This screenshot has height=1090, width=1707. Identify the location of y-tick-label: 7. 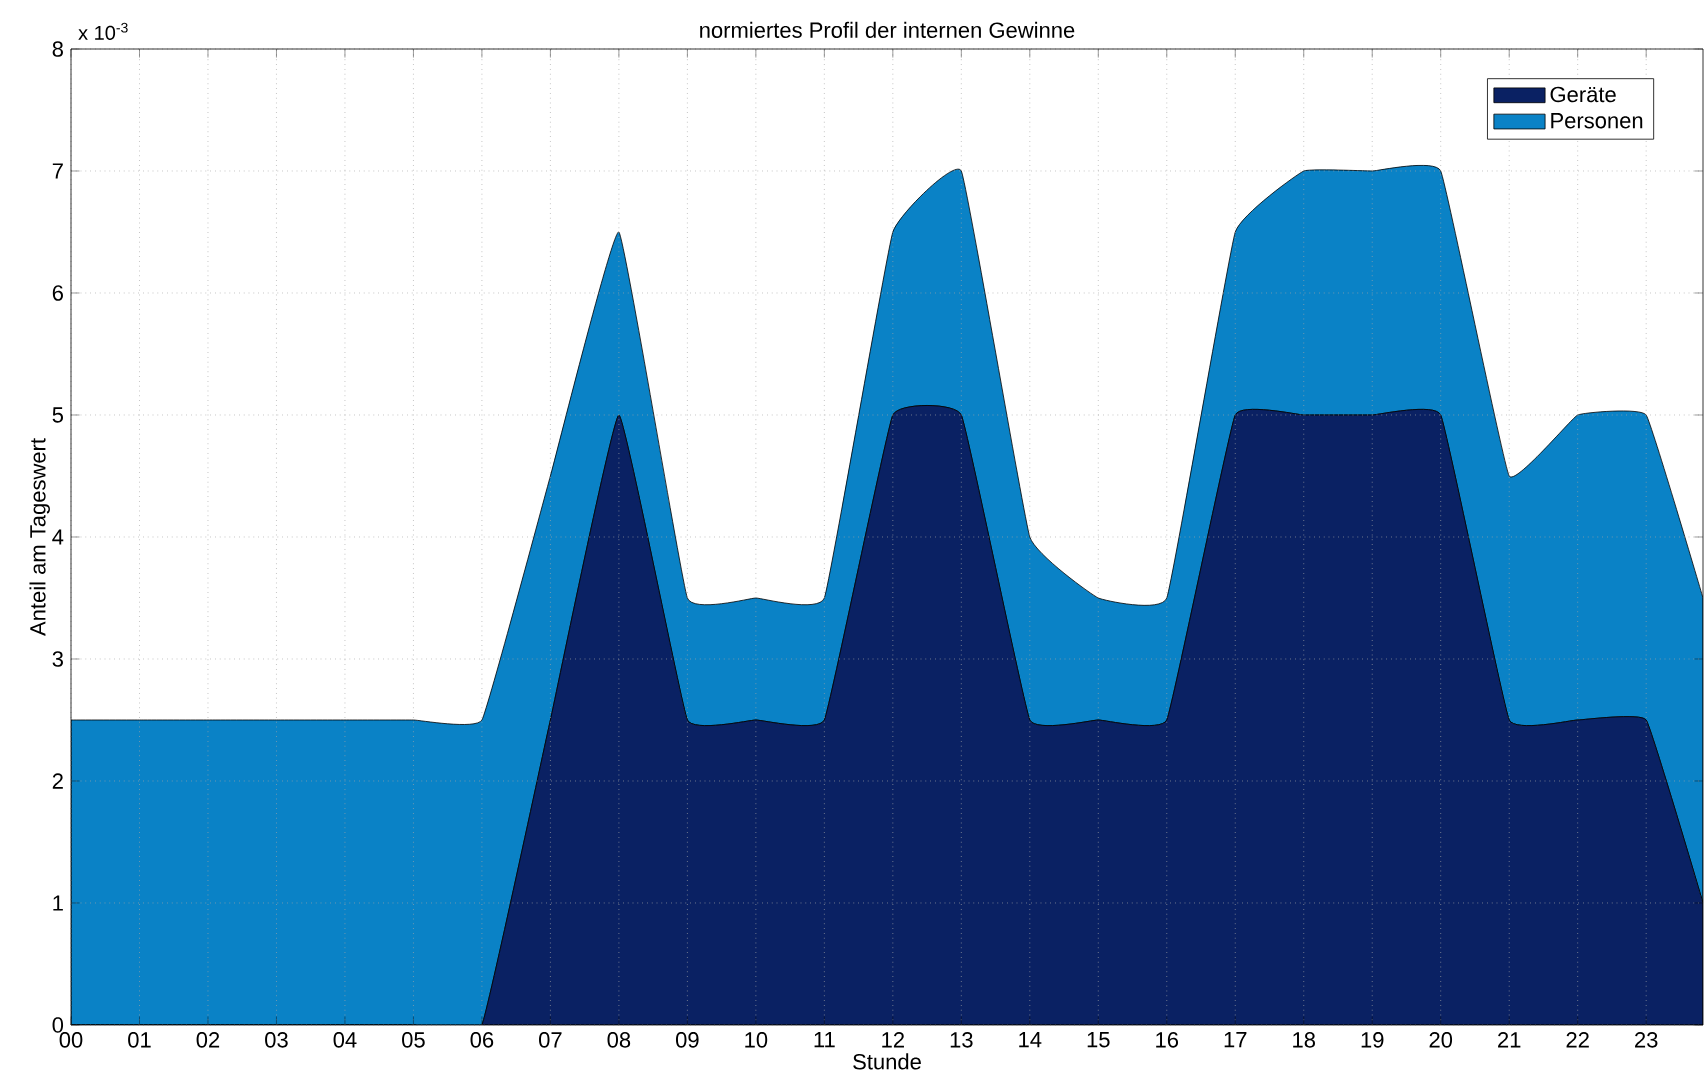
(57, 171).